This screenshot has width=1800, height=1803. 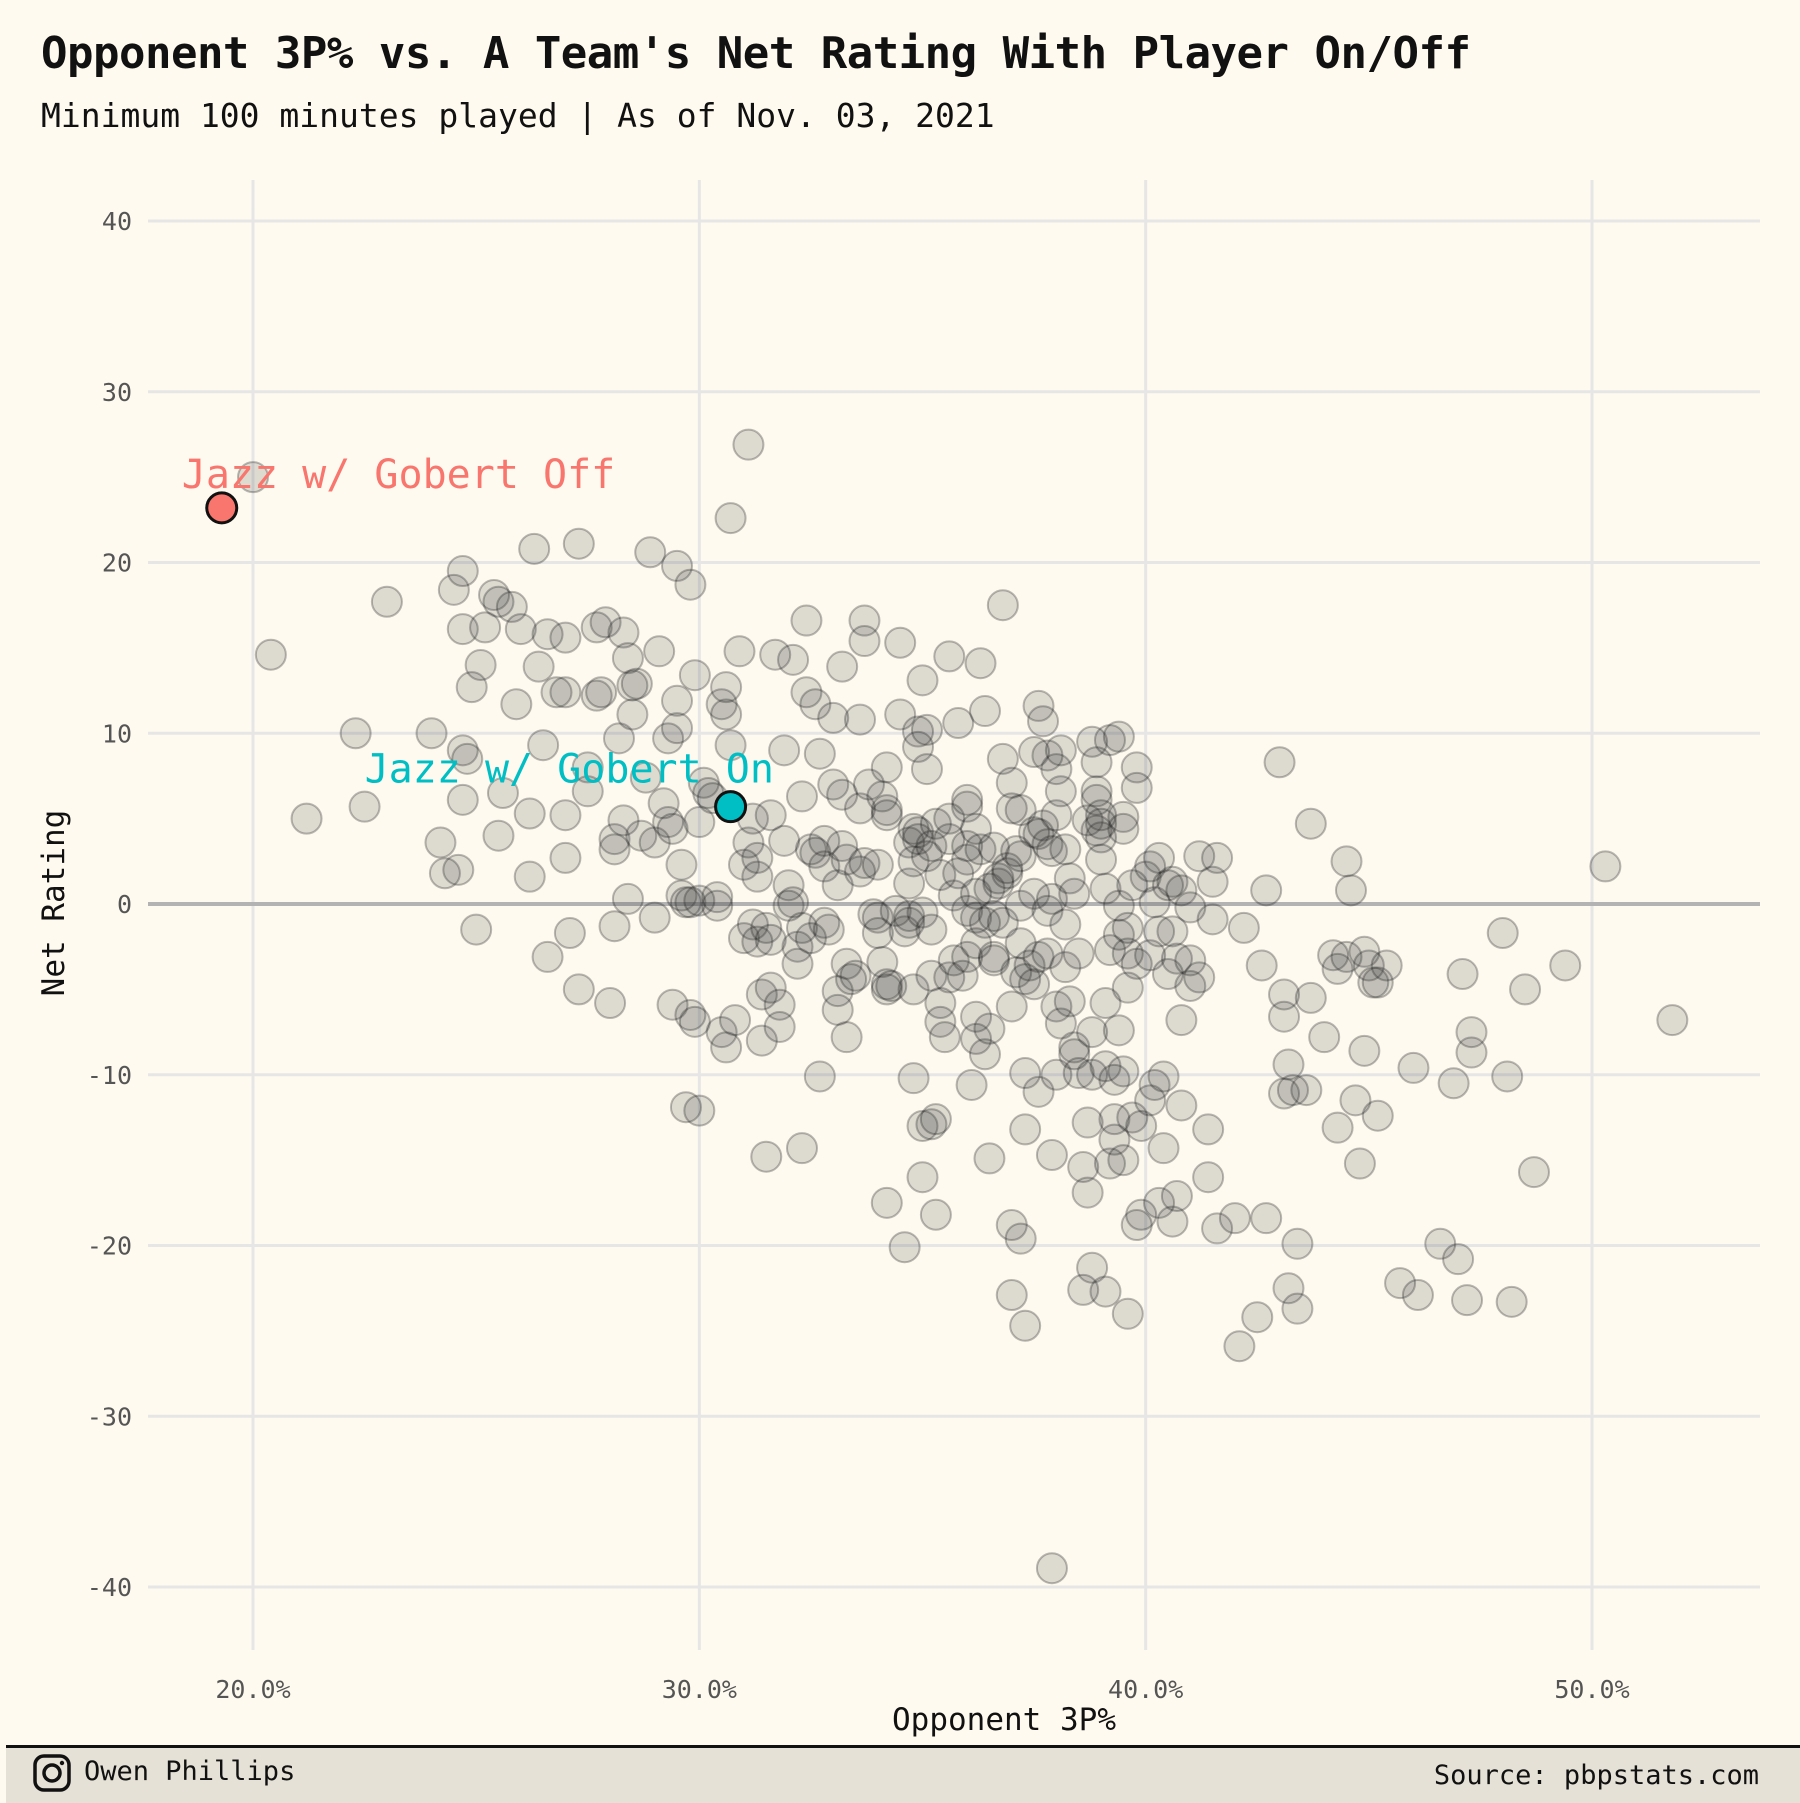 What do you see at coordinates (109, 1416) in the screenshot?
I see `y-tick-label: -30` at bounding box center [109, 1416].